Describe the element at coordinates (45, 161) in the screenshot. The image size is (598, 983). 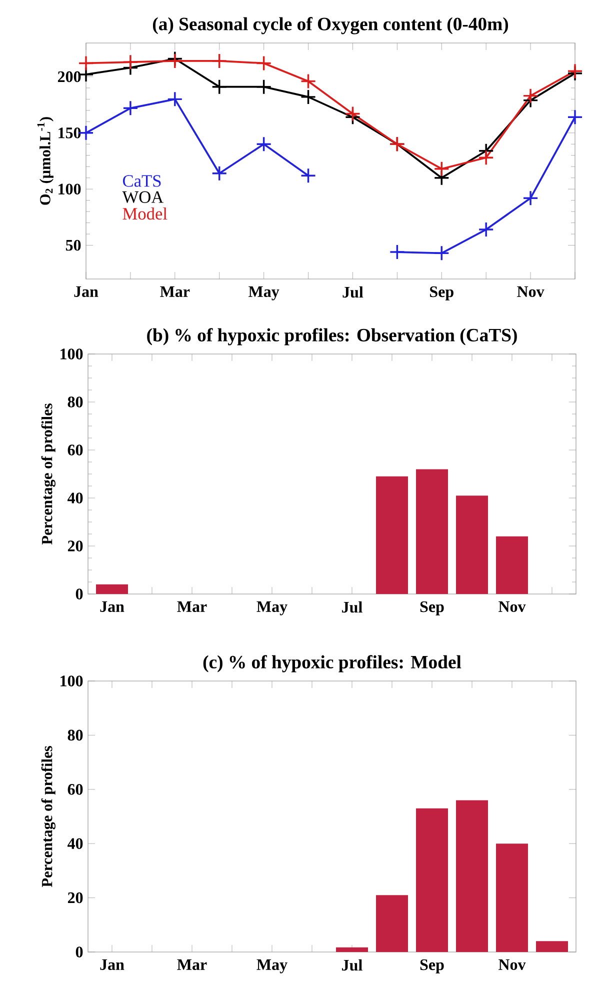
I see `y-axis-title: O$_{2}$ (μmol.L$^{-1}$)` at that location.